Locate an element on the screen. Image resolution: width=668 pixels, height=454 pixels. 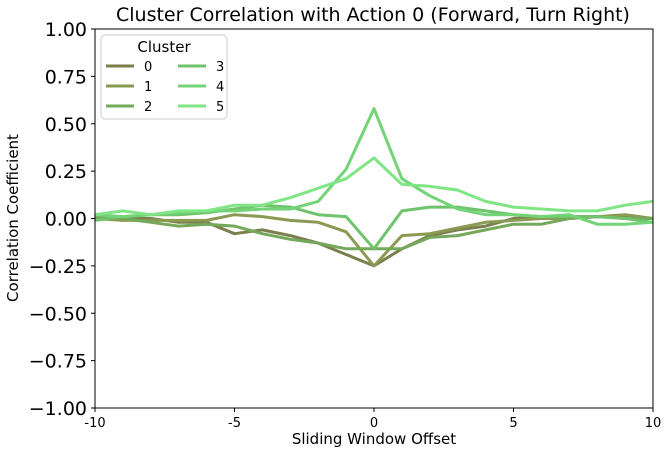
legend-box is located at coordinates (164, 77).